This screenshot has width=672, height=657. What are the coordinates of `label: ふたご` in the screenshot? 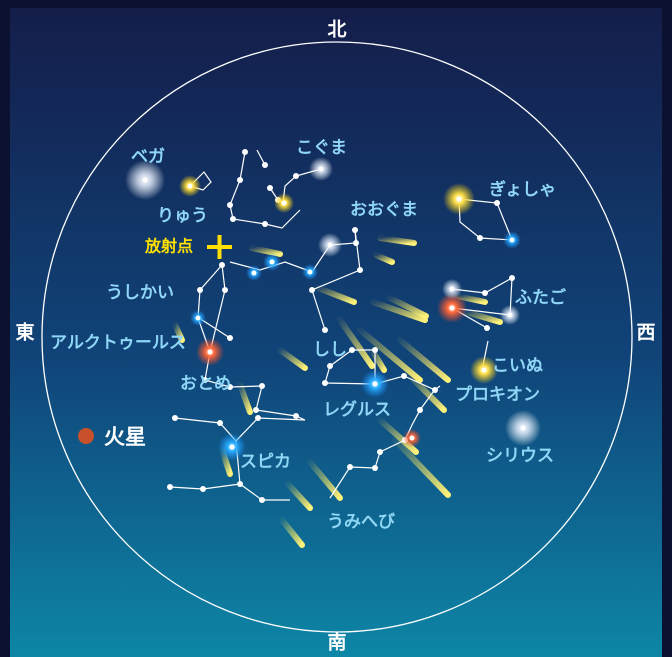 It's located at (541, 297).